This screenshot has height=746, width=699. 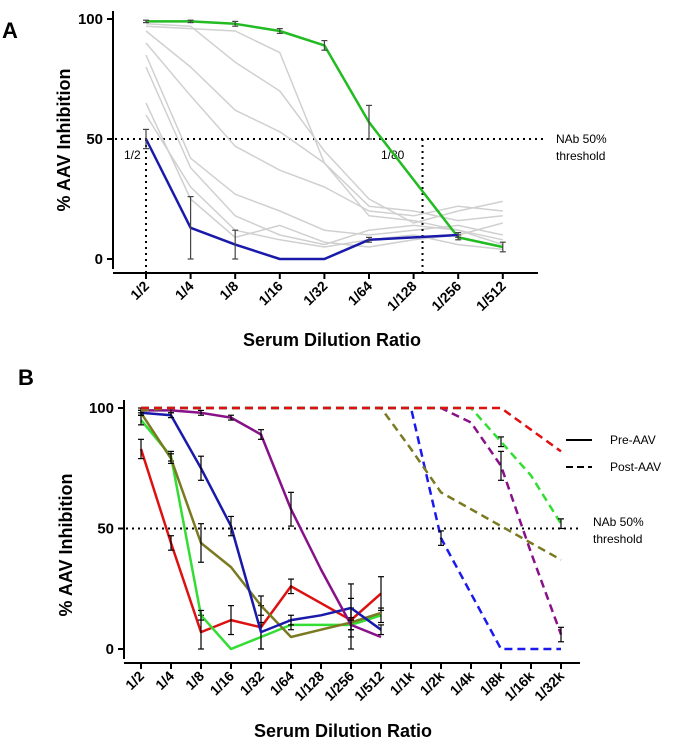 What do you see at coordinates (94, 139) in the screenshot?
I see `panelA-ytick-label-50: 50` at bounding box center [94, 139].